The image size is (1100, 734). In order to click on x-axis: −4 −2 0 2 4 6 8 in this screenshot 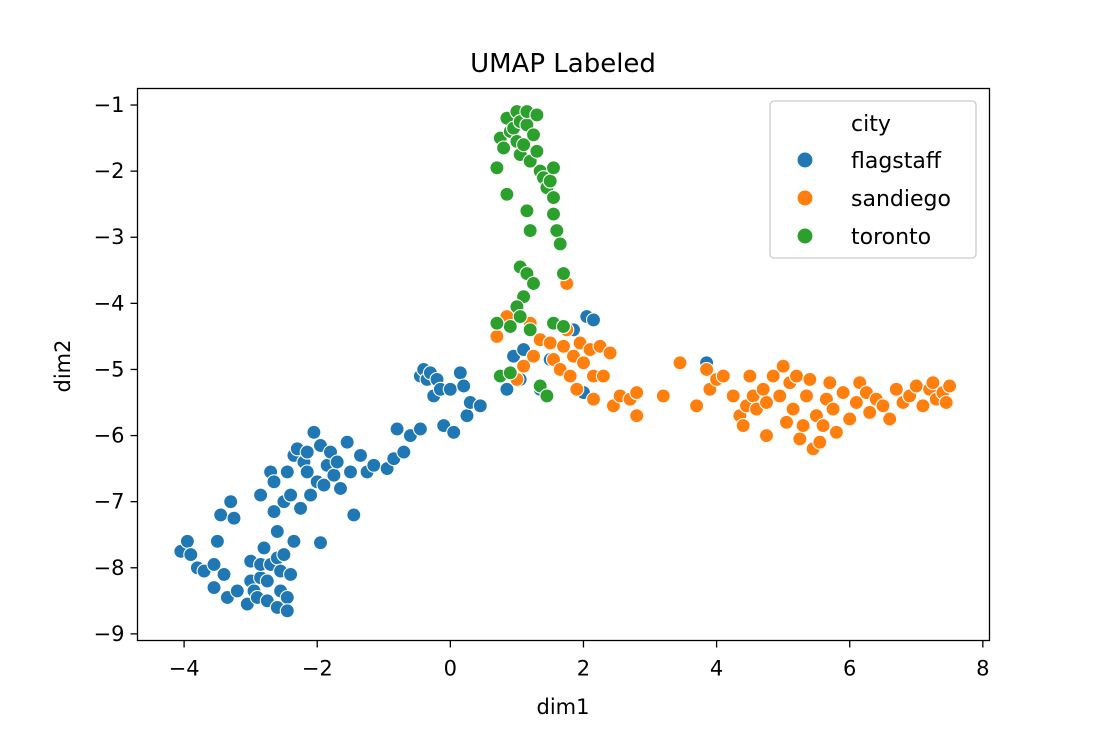, I will do `click(579, 660)`.